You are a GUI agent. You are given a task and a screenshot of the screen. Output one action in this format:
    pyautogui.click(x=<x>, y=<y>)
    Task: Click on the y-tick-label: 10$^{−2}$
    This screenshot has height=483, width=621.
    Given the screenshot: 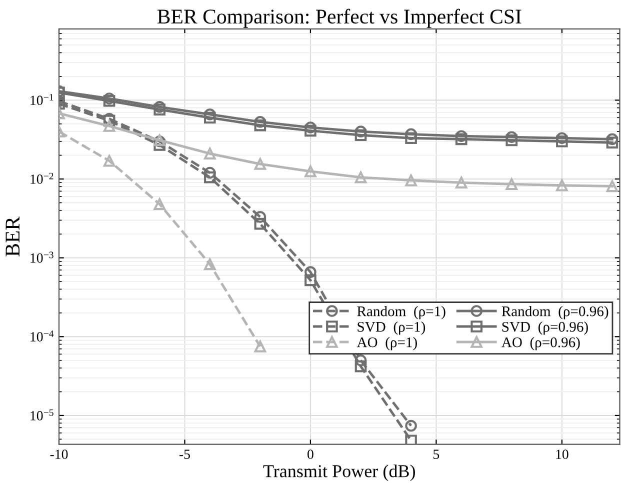 What is the action you would take?
    pyautogui.click(x=42, y=178)
    